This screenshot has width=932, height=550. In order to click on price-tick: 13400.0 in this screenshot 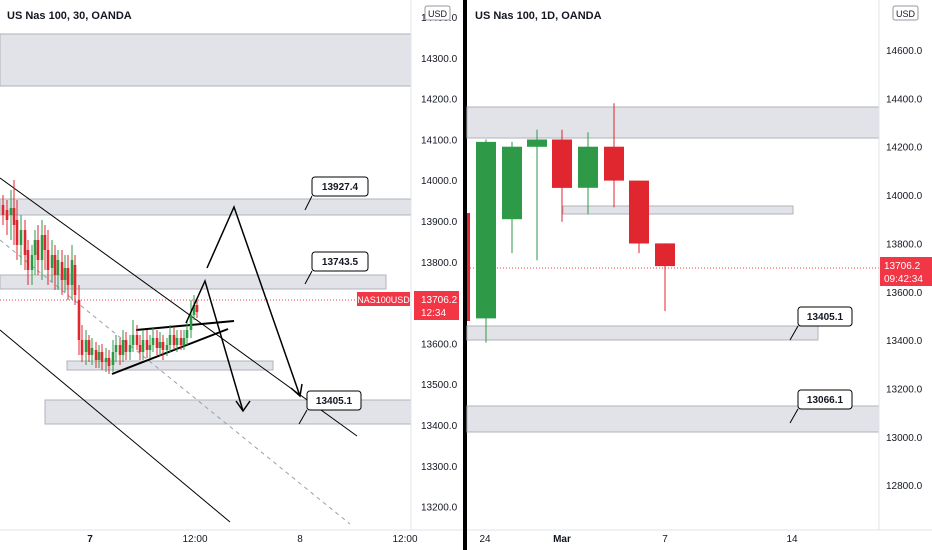, I will do `click(904, 341)`.